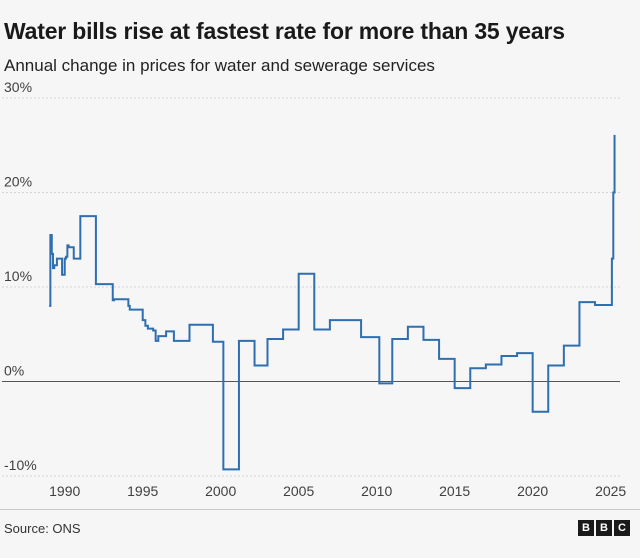 The width and height of the screenshot is (640, 558). What do you see at coordinates (14, 371) in the screenshot?
I see `y-tick-label: 0%` at bounding box center [14, 371].